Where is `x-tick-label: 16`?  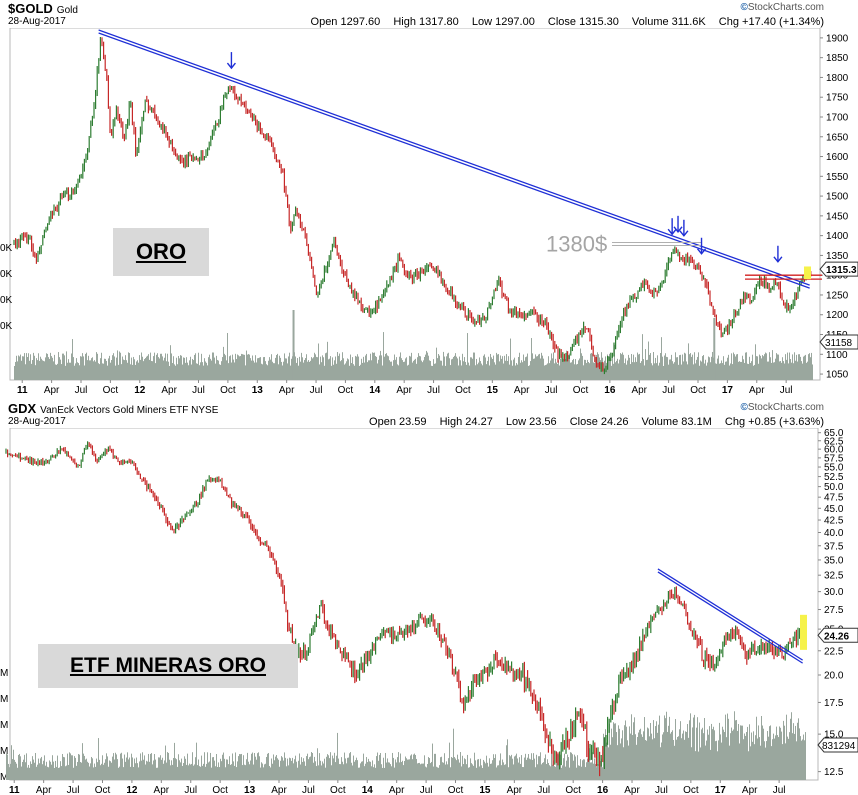 x-tick-label: 16 is located at coordinates (603, 790).